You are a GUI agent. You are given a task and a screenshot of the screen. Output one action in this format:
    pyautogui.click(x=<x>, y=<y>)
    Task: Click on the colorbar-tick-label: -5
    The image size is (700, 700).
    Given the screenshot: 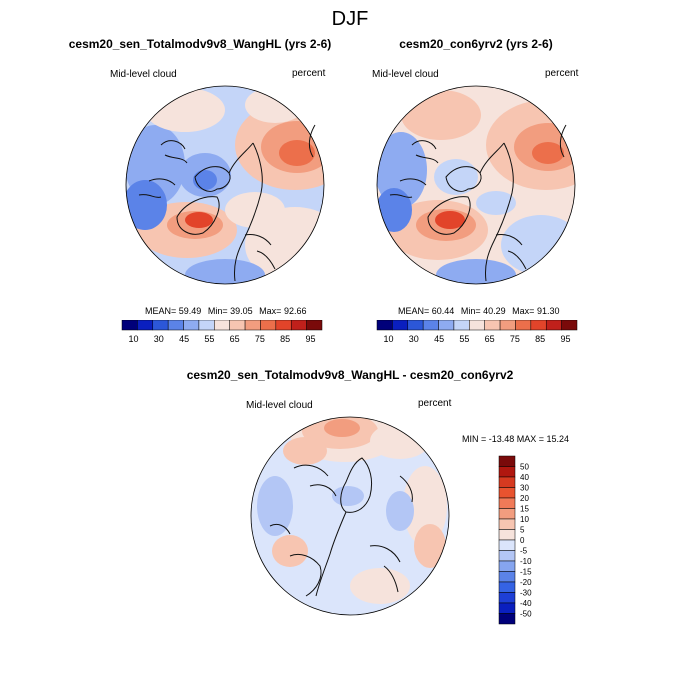 What is the action you would take?
    pyautogui.click(x=524, y=551)
    